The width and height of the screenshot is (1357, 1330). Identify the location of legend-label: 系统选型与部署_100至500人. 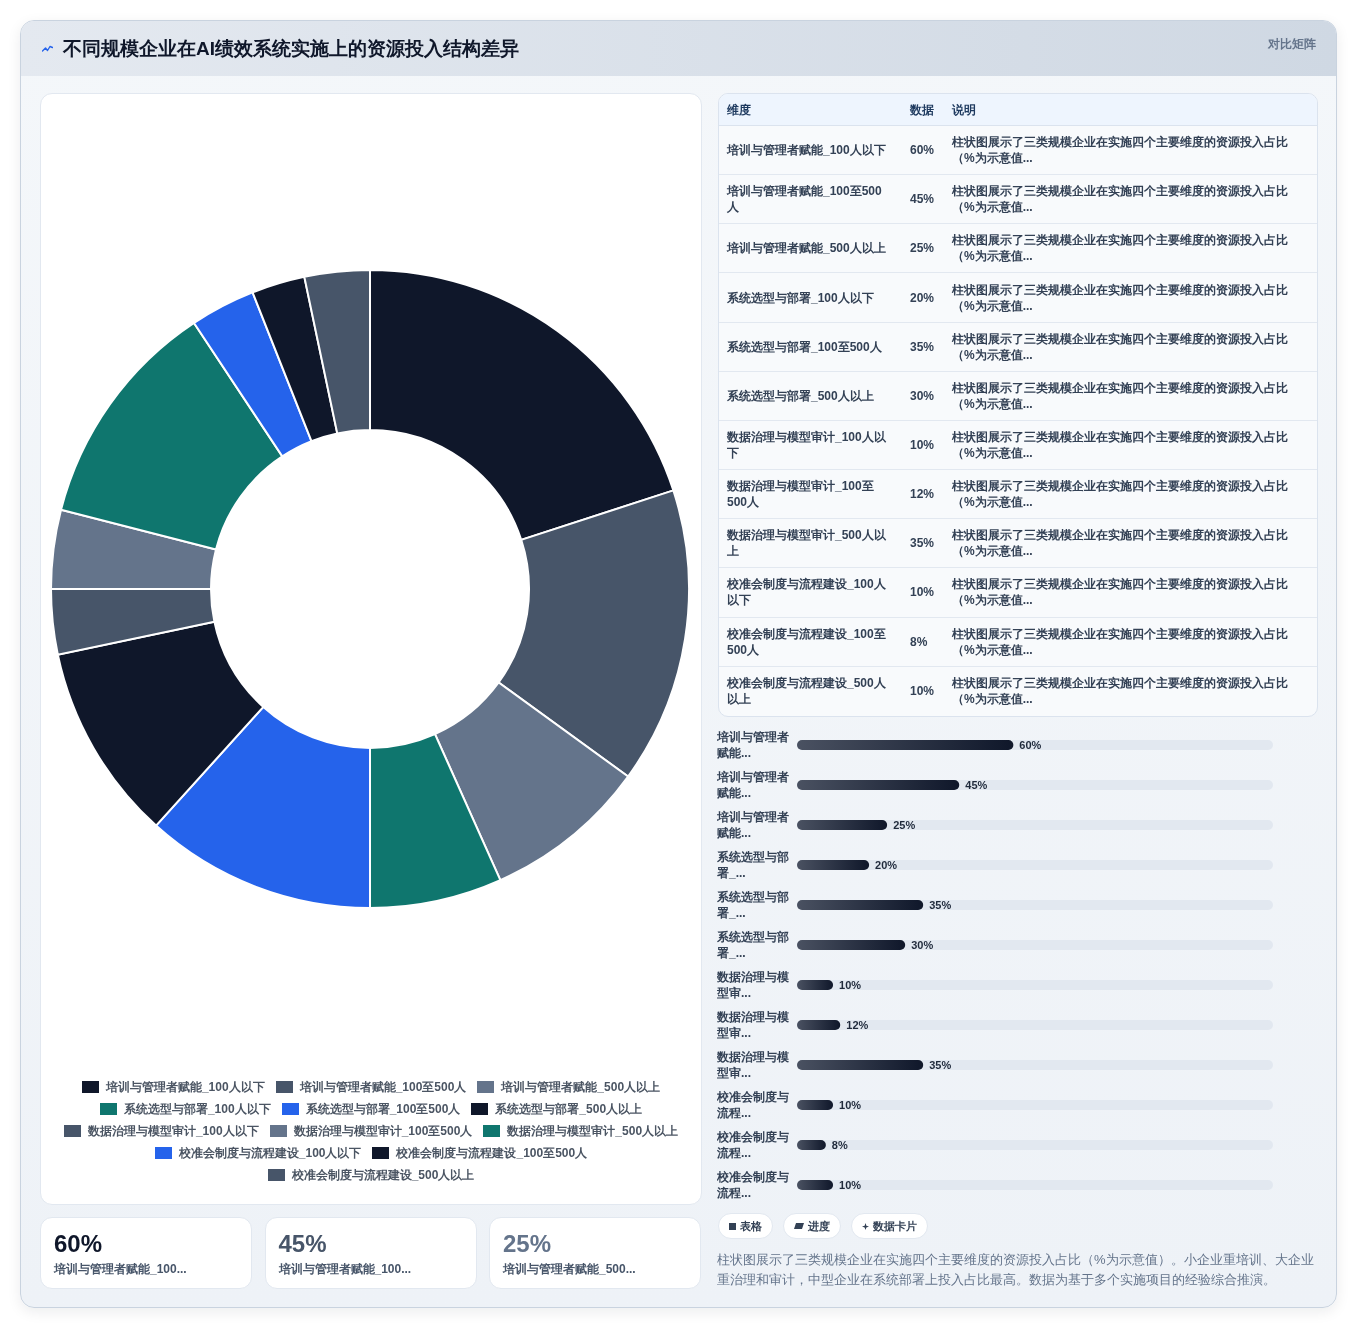
(383, 1109).